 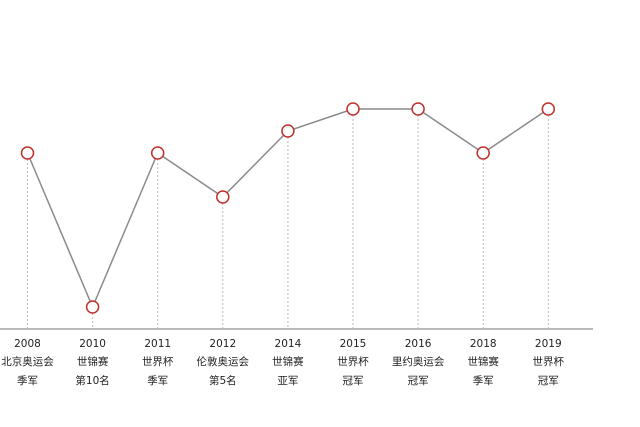 I want to click on x-tick-label: 2018, so click(x=483, y=344).